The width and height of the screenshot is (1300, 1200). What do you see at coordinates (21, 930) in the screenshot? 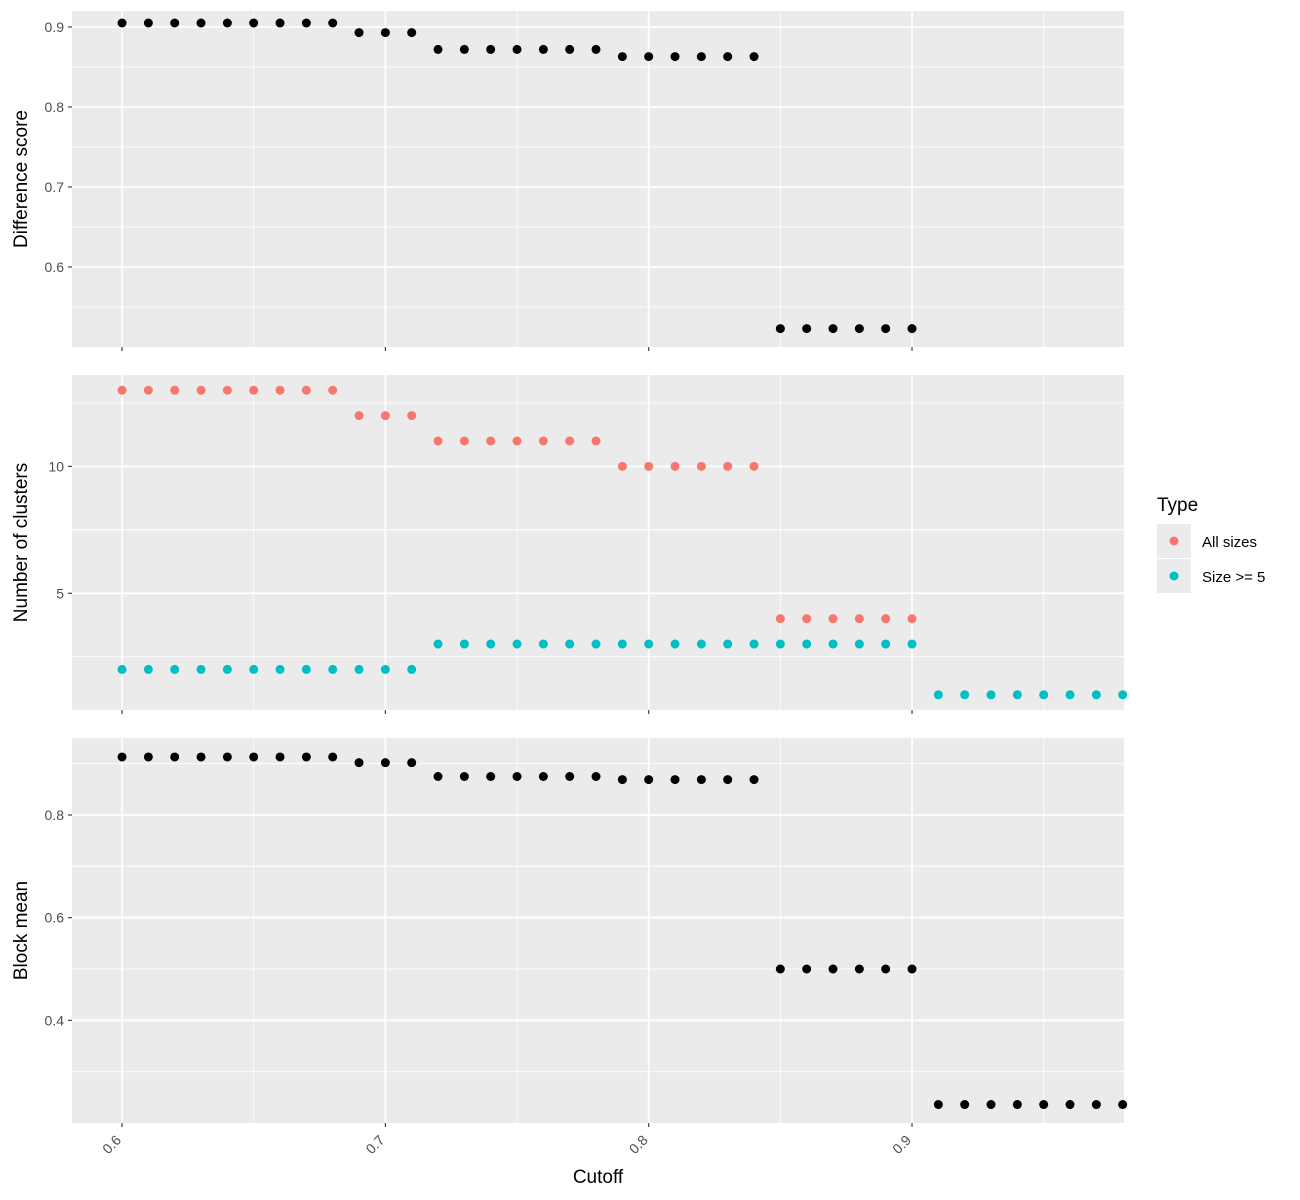
I see `y-axis-title: Block mean` at bounding box center [21, 930].